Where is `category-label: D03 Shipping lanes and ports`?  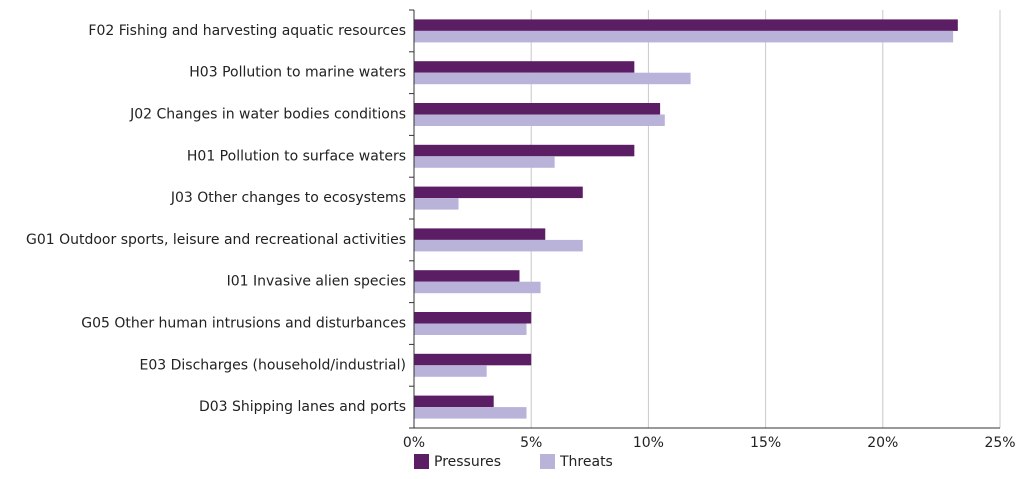
category-label: D03 Shipping lanes and ports is located at coordinates (302, 407).